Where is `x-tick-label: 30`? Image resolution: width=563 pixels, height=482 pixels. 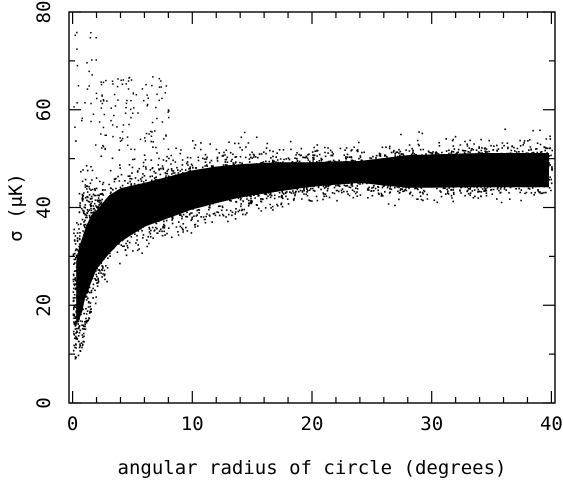
x-tick-label: 30 is located at coordinates (431, 424).